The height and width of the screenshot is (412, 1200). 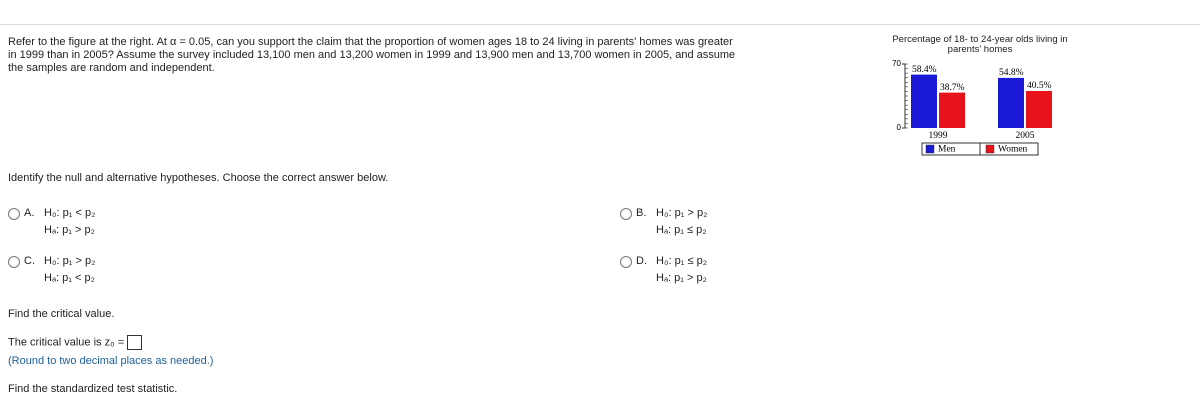 I want to click on chart: 0 70 1999 58.4%38.7% 2005 54.8%40.5% Men Women, so click(x=972, y=107).